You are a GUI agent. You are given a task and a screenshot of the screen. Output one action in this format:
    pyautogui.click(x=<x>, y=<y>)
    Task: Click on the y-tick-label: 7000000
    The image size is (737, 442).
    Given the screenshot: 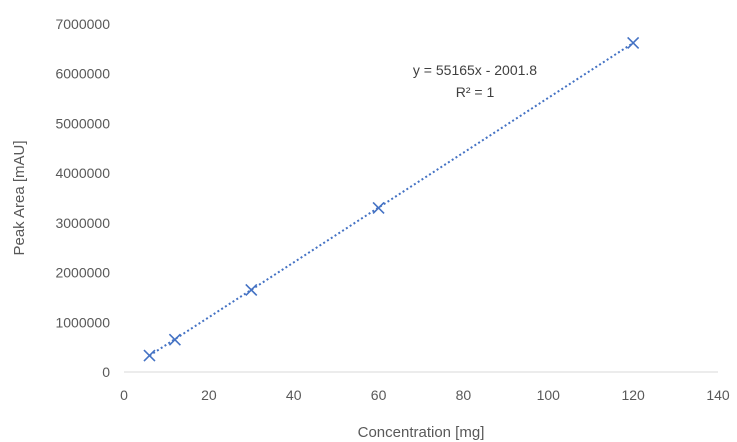 What is the action you would take?
    pyautogui.click(x=82, y=24)
    